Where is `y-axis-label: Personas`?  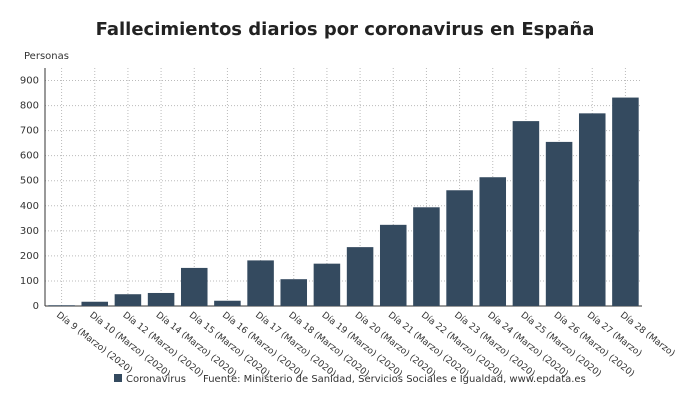 y-axis-label: Personas is located at coordinates (46, 56).